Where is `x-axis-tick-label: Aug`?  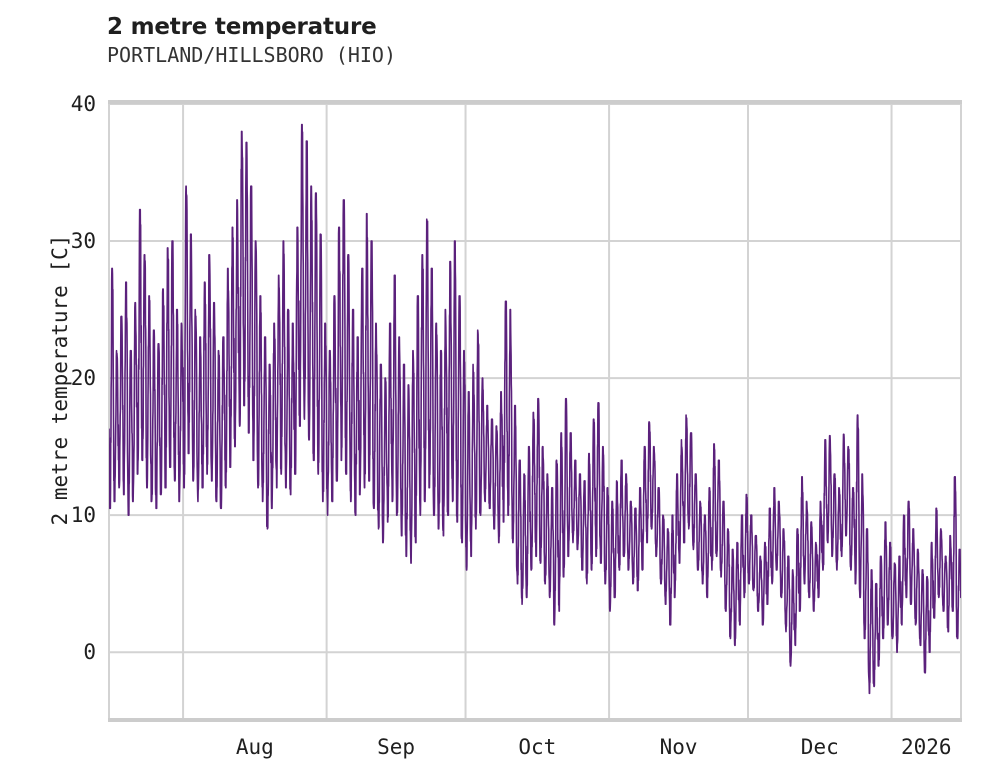 x-axis-tick-label: Aug is located at coordinates (254, 747).